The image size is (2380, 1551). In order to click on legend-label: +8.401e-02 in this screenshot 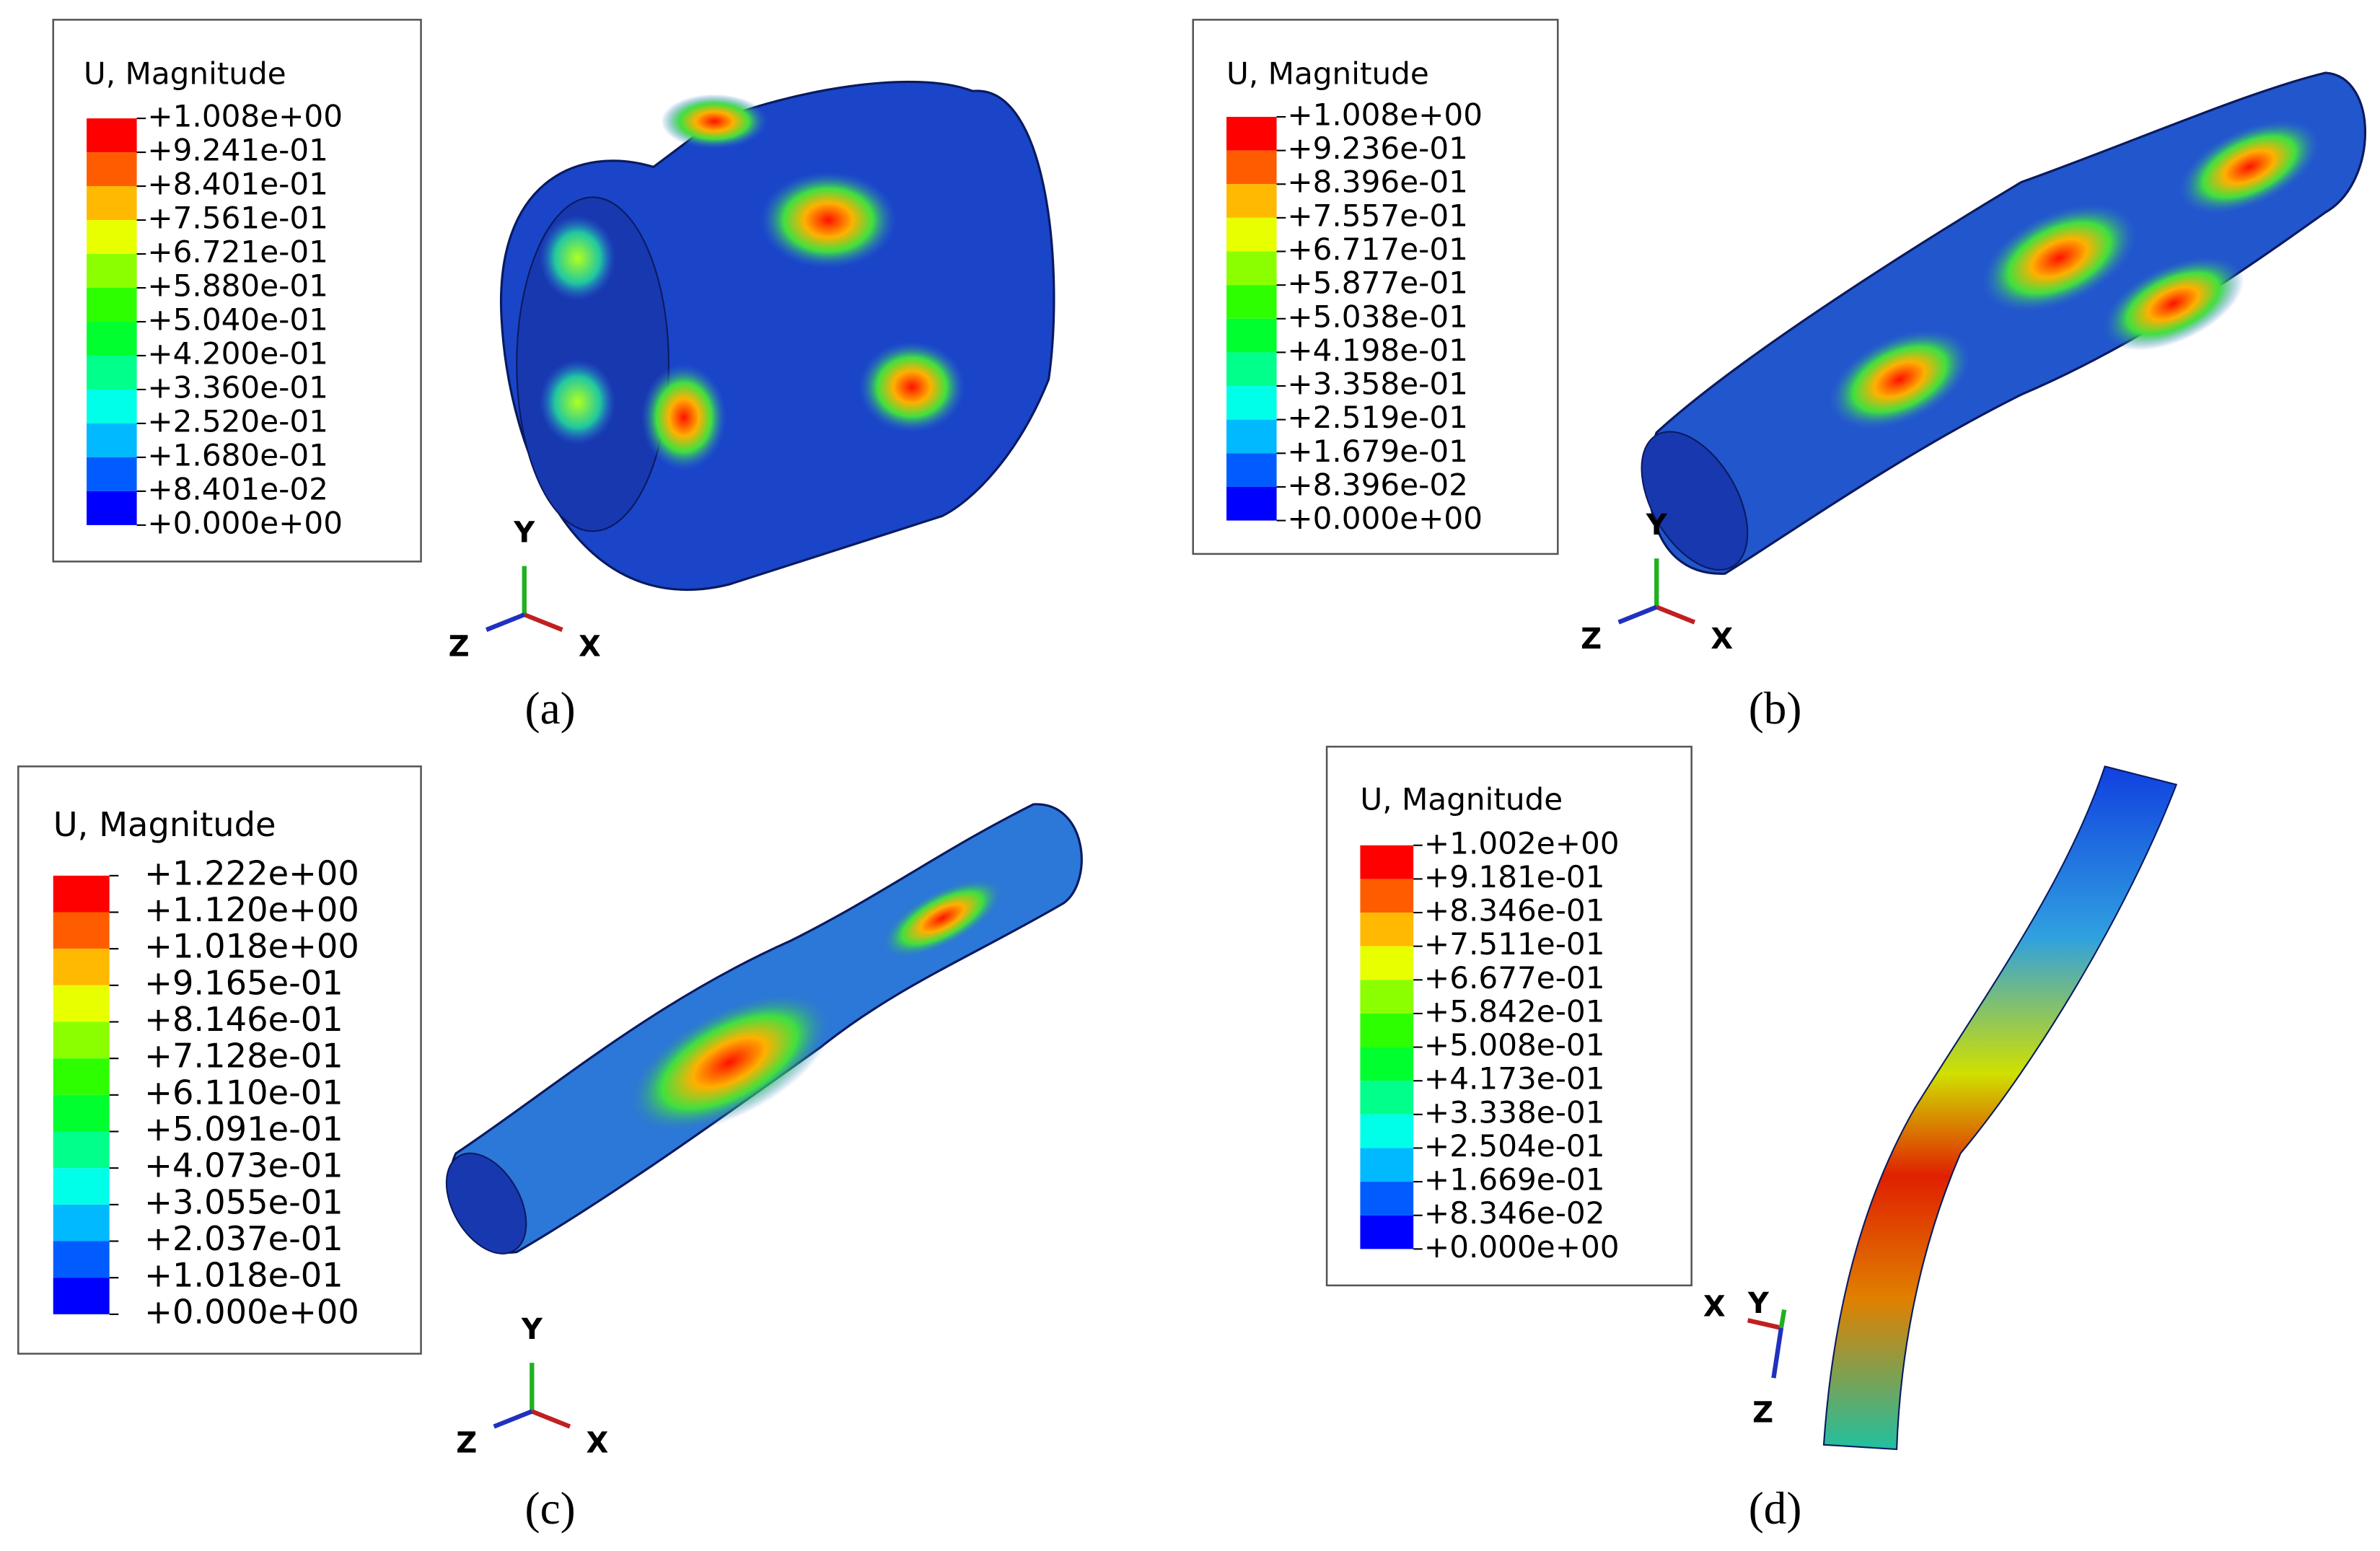, I will do `click(238, 488)`.